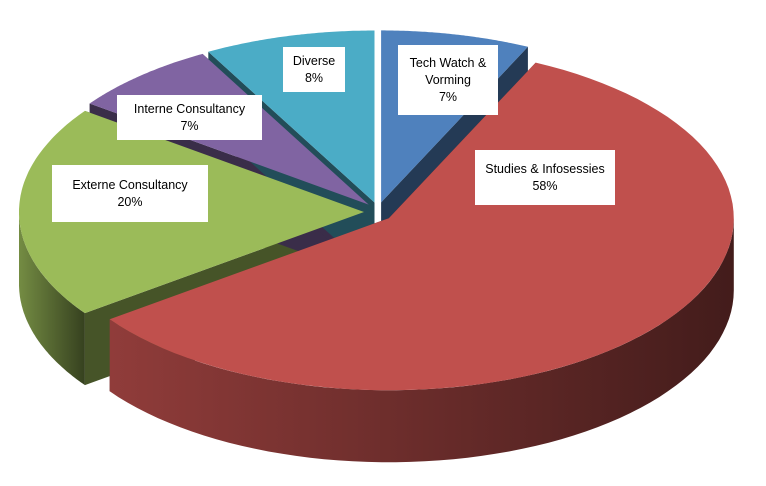  I want to click on data-label: Interne Consultancy 7%, so click(189, 117).